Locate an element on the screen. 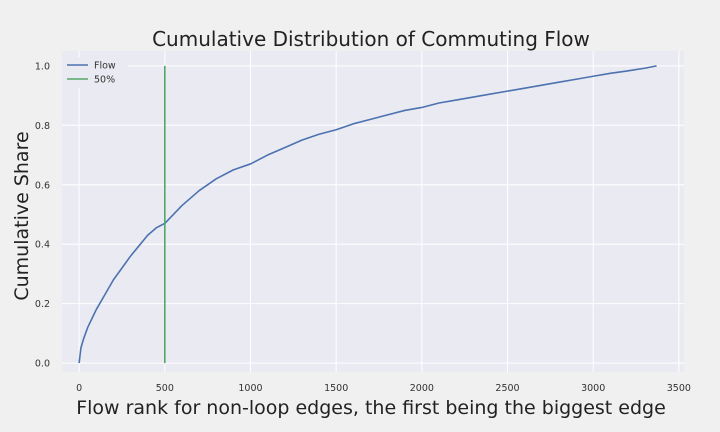 This screenshot has width=720, height=432. x-tick-label: 2500 is located at coordinates (507, 388).